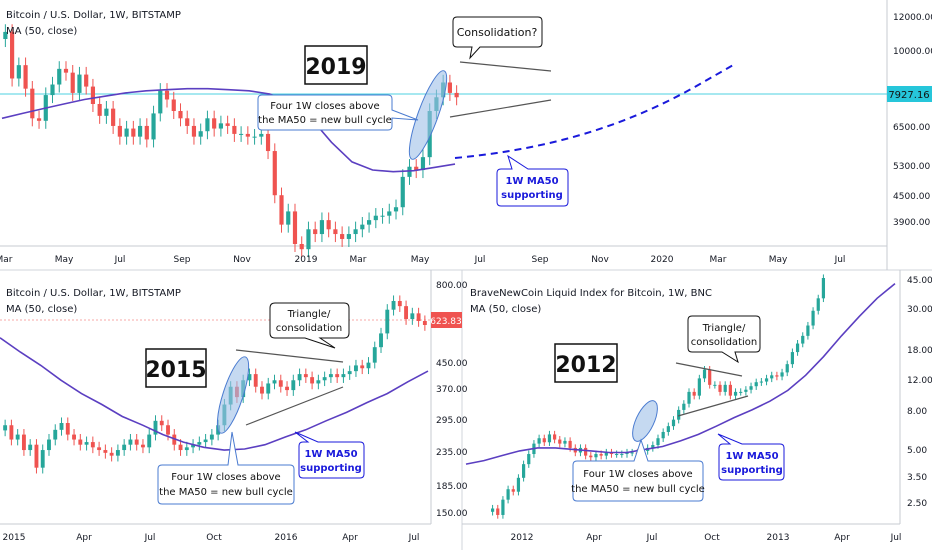  Describe the element at coordinates (919, 281) in the screenshot. I see `price-tick-label: 45.00` at that location.